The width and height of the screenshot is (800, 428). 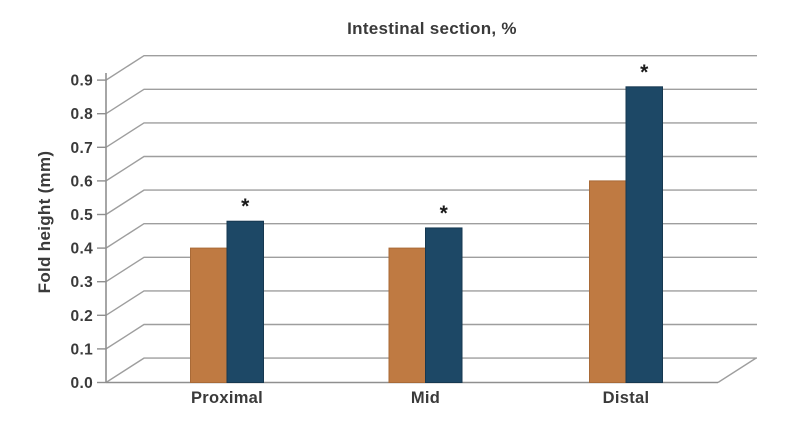 I want to click on bar-proximal-blue, so click(x=245, y=301).